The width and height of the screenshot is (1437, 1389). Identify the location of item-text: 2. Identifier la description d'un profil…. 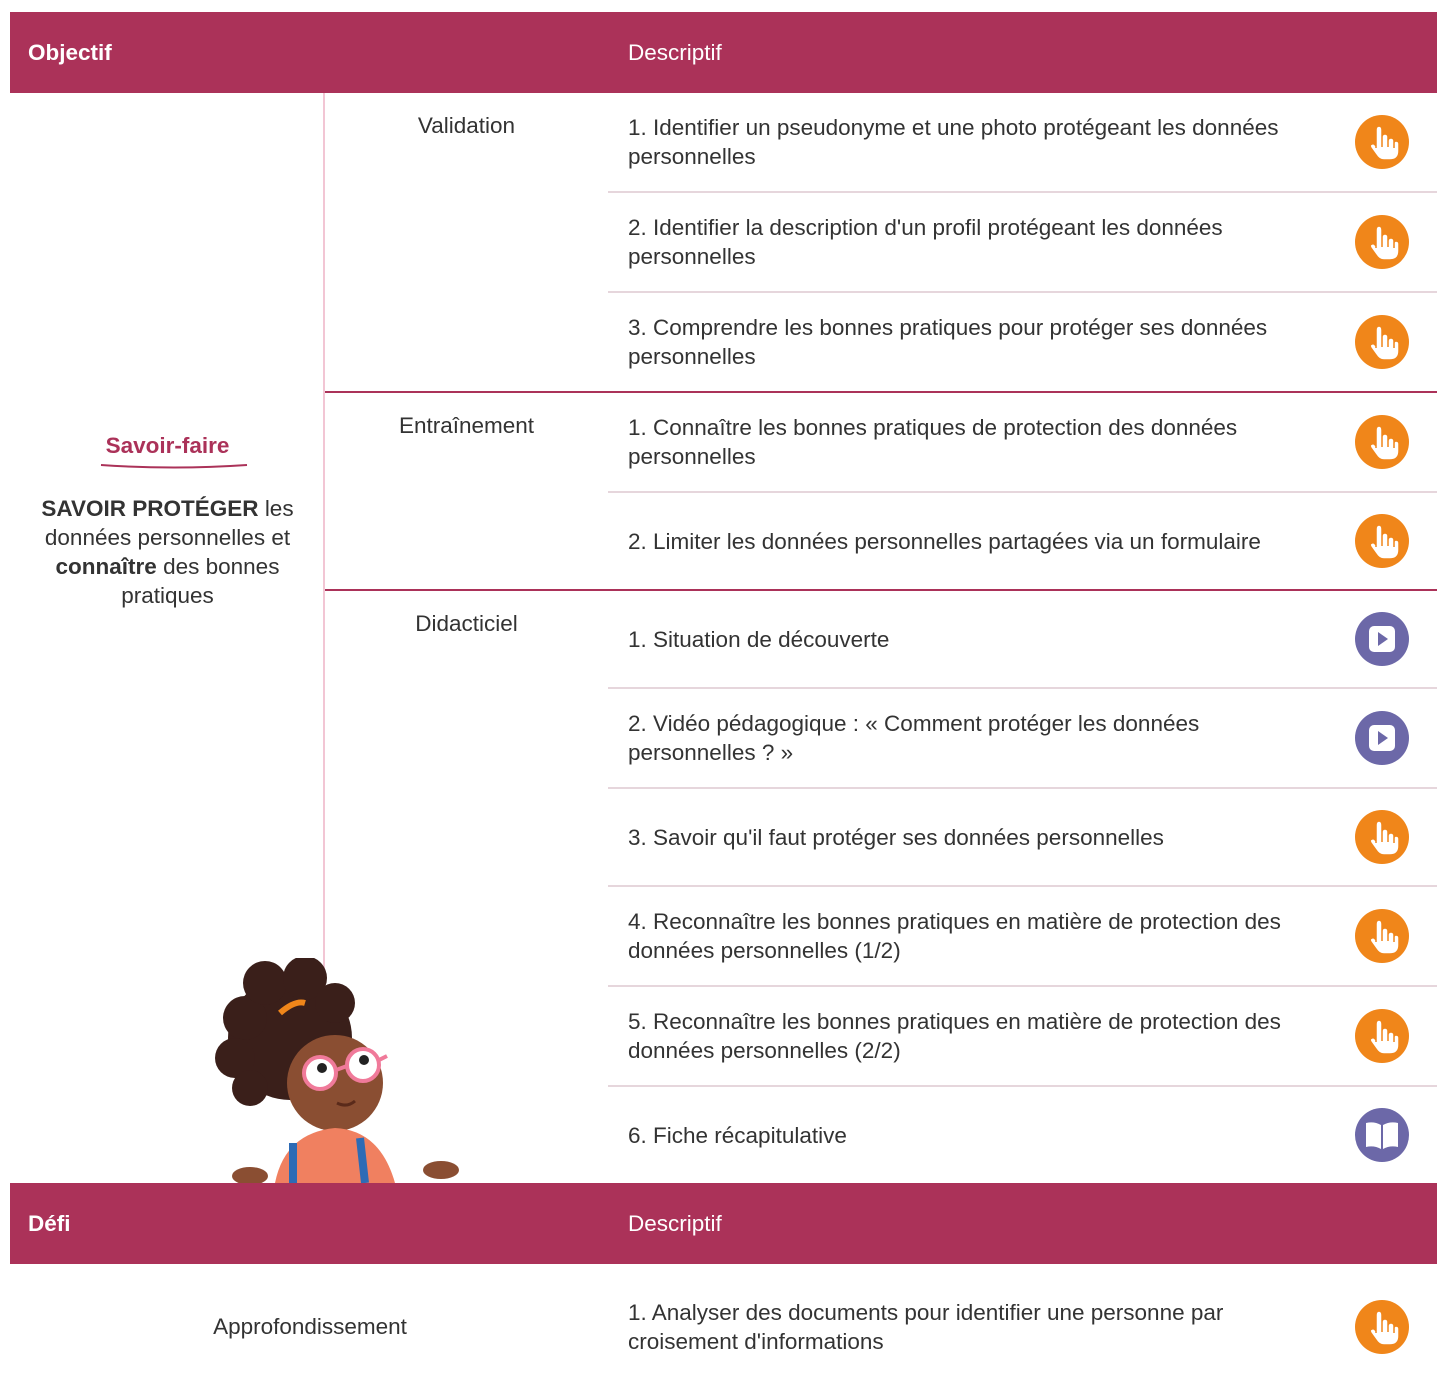
(925, 242).